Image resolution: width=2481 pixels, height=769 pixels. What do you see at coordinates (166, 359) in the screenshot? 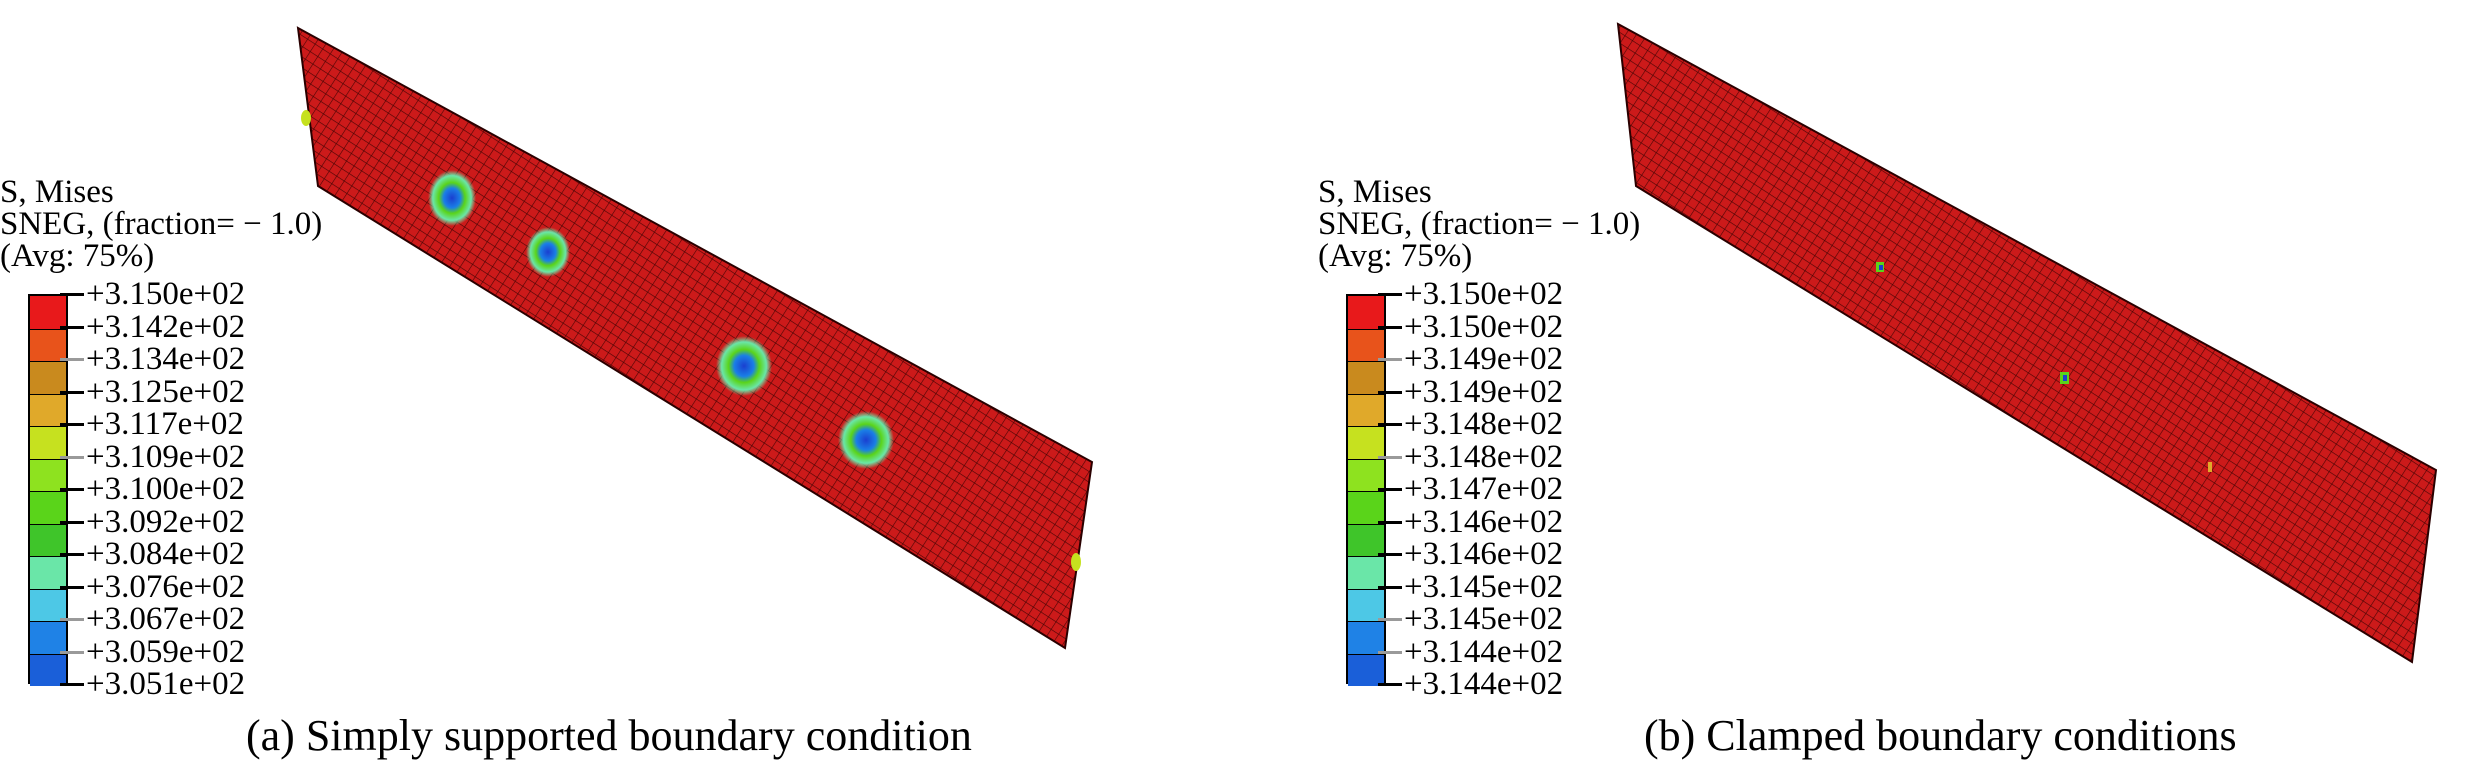
I see `legend-value: +3.134e+02` at bounding box center [166, 359].